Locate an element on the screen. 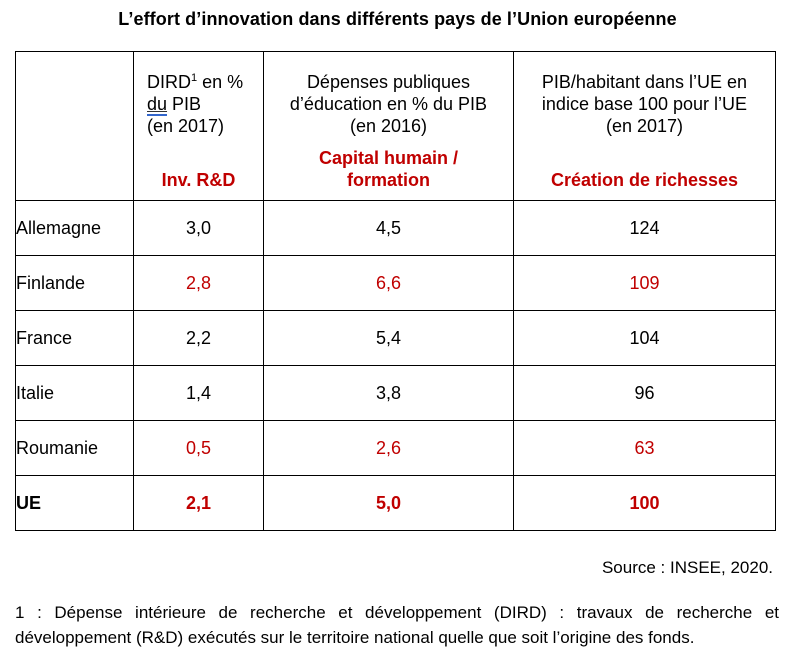 Image resolution: width=795 pixels, height=659 pixels. pib-value-cell: 124 is located at coordinates (644, 228).